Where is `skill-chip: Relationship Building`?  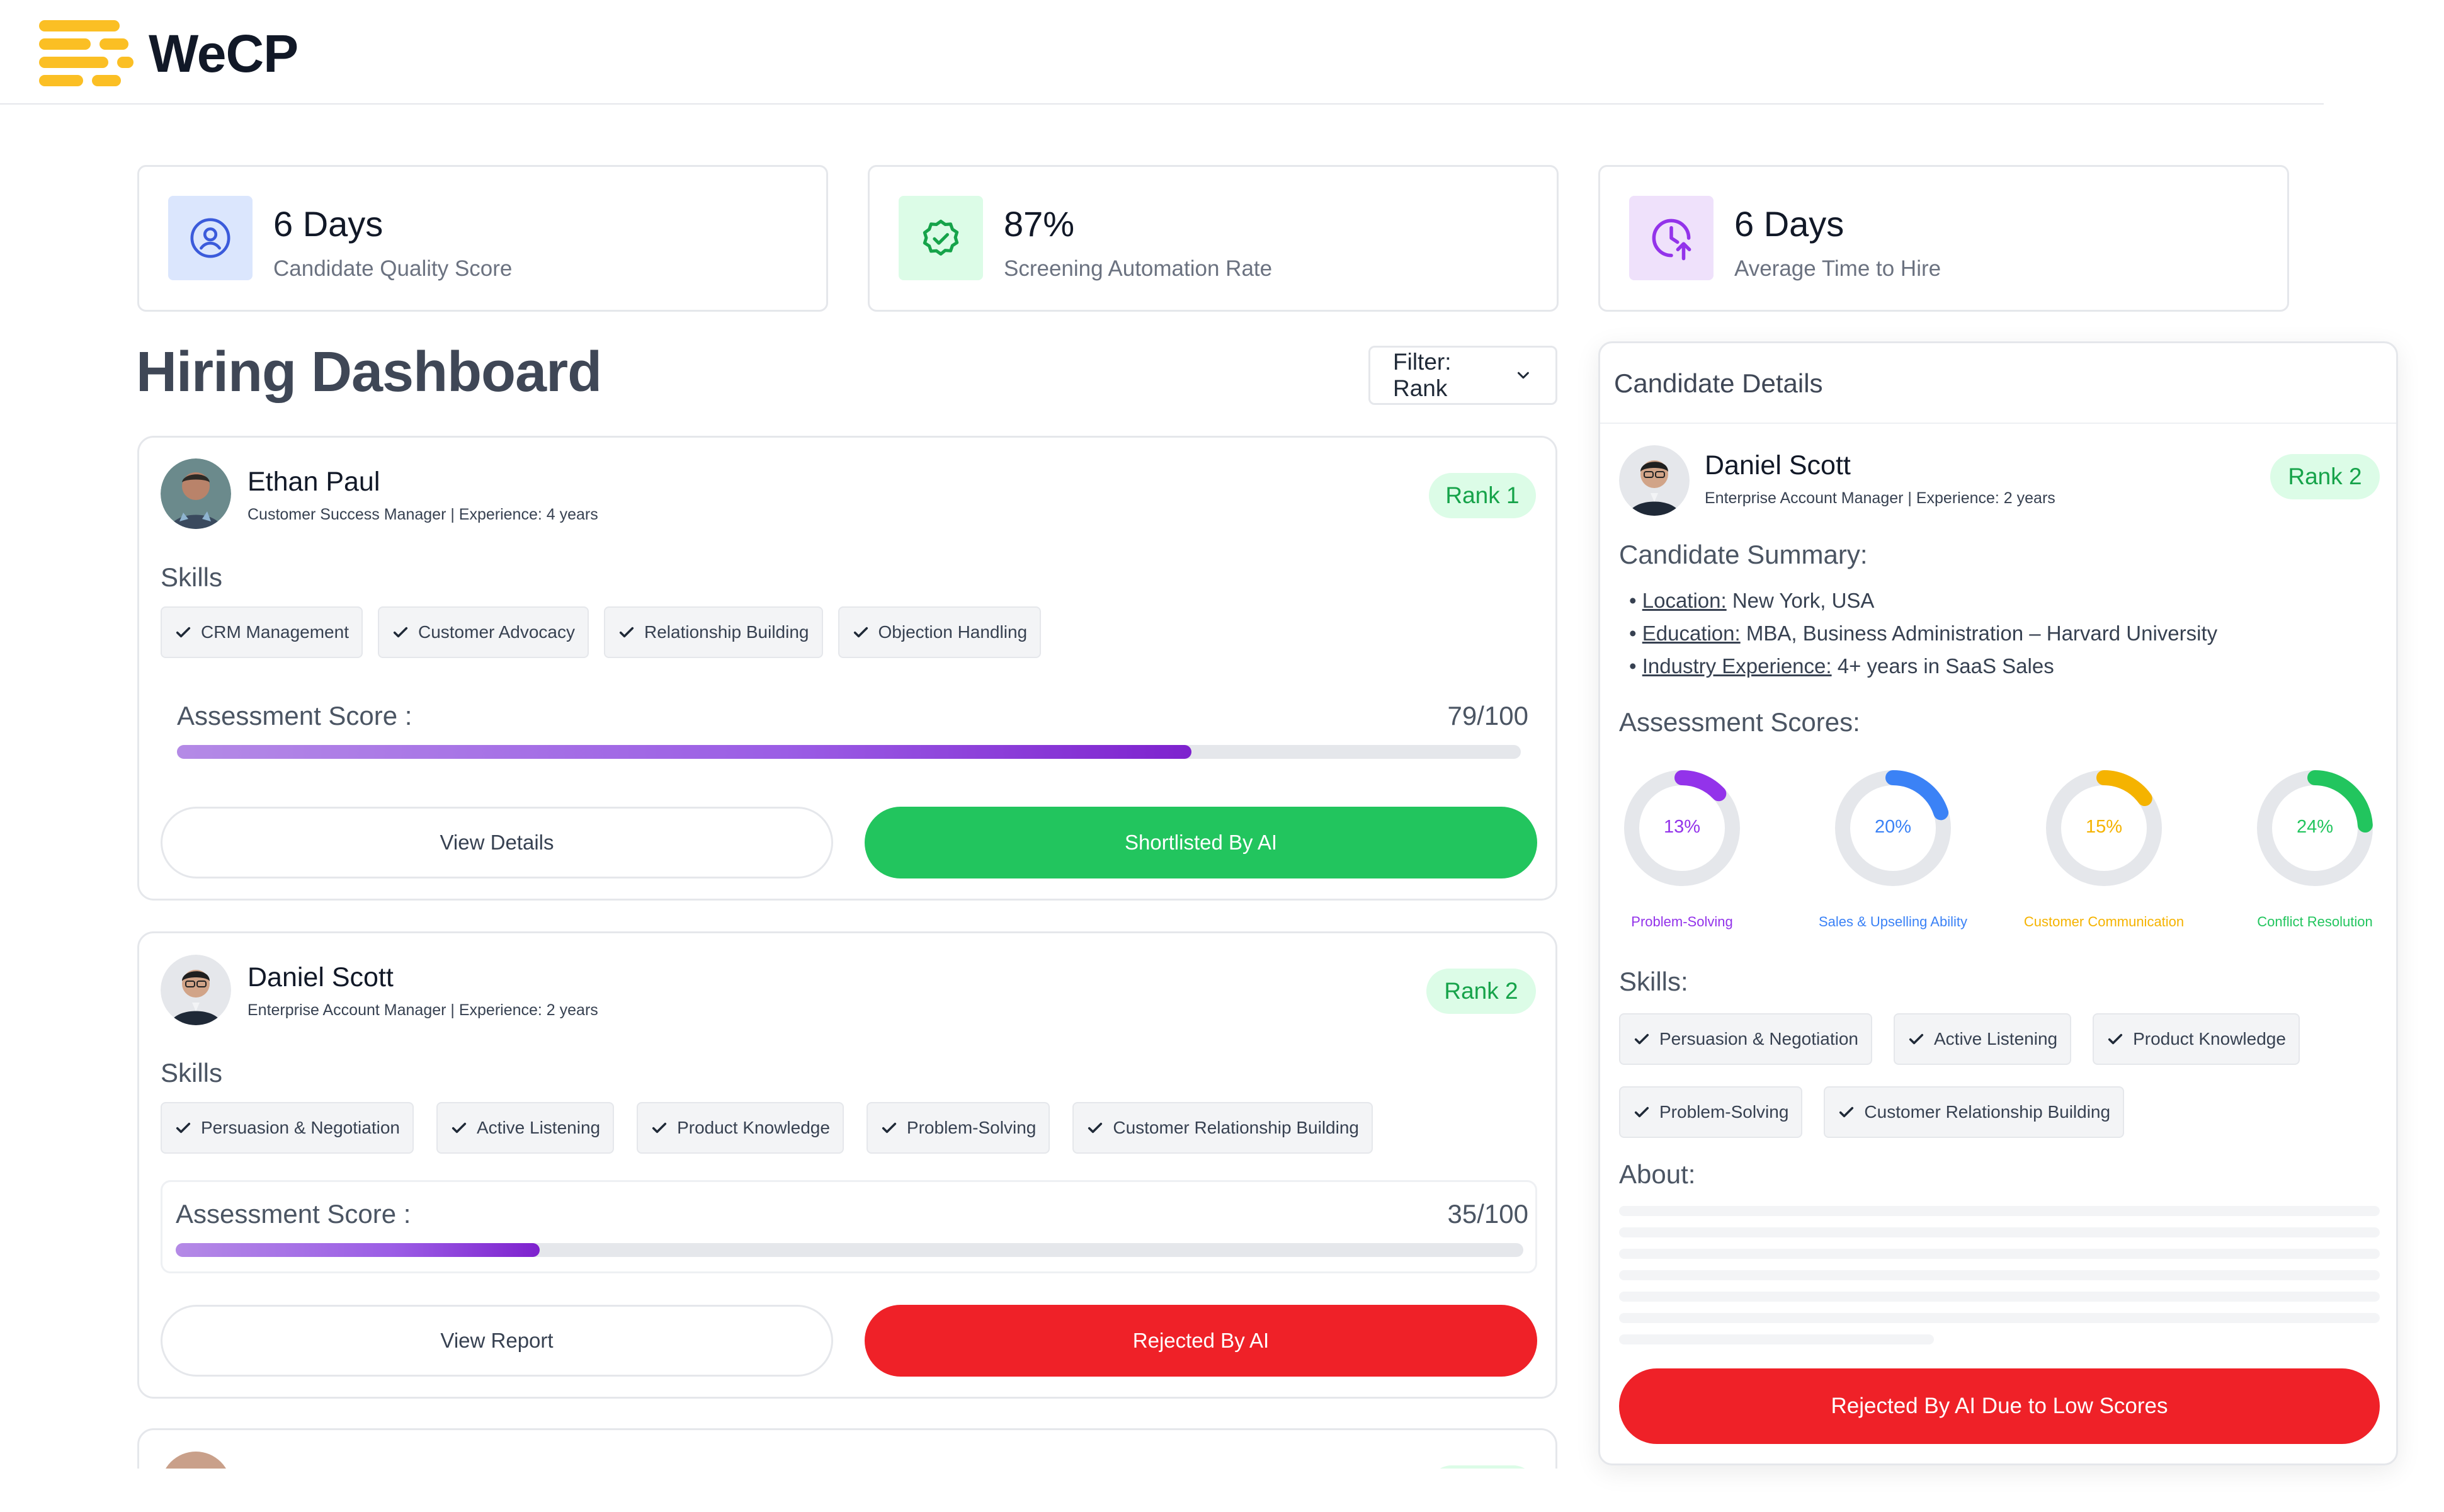
skill-chip: Relationship Building is located at coordinates (713, 632).